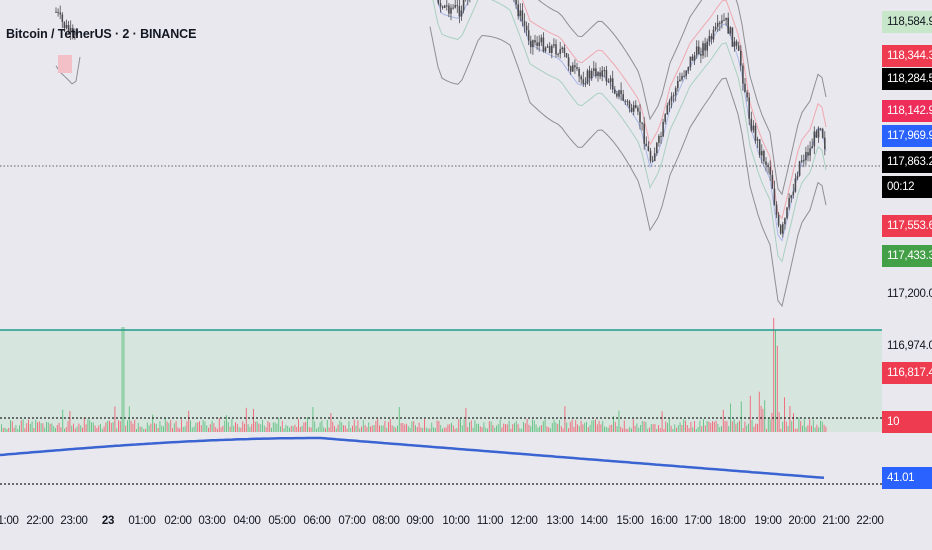 Image resolution: width=932 pixels, height=550 pixels. What do you see at coordinates (907, 136) in the screenshot?
I see `price-label: 117,969.95` at bounding box center [907, 136].